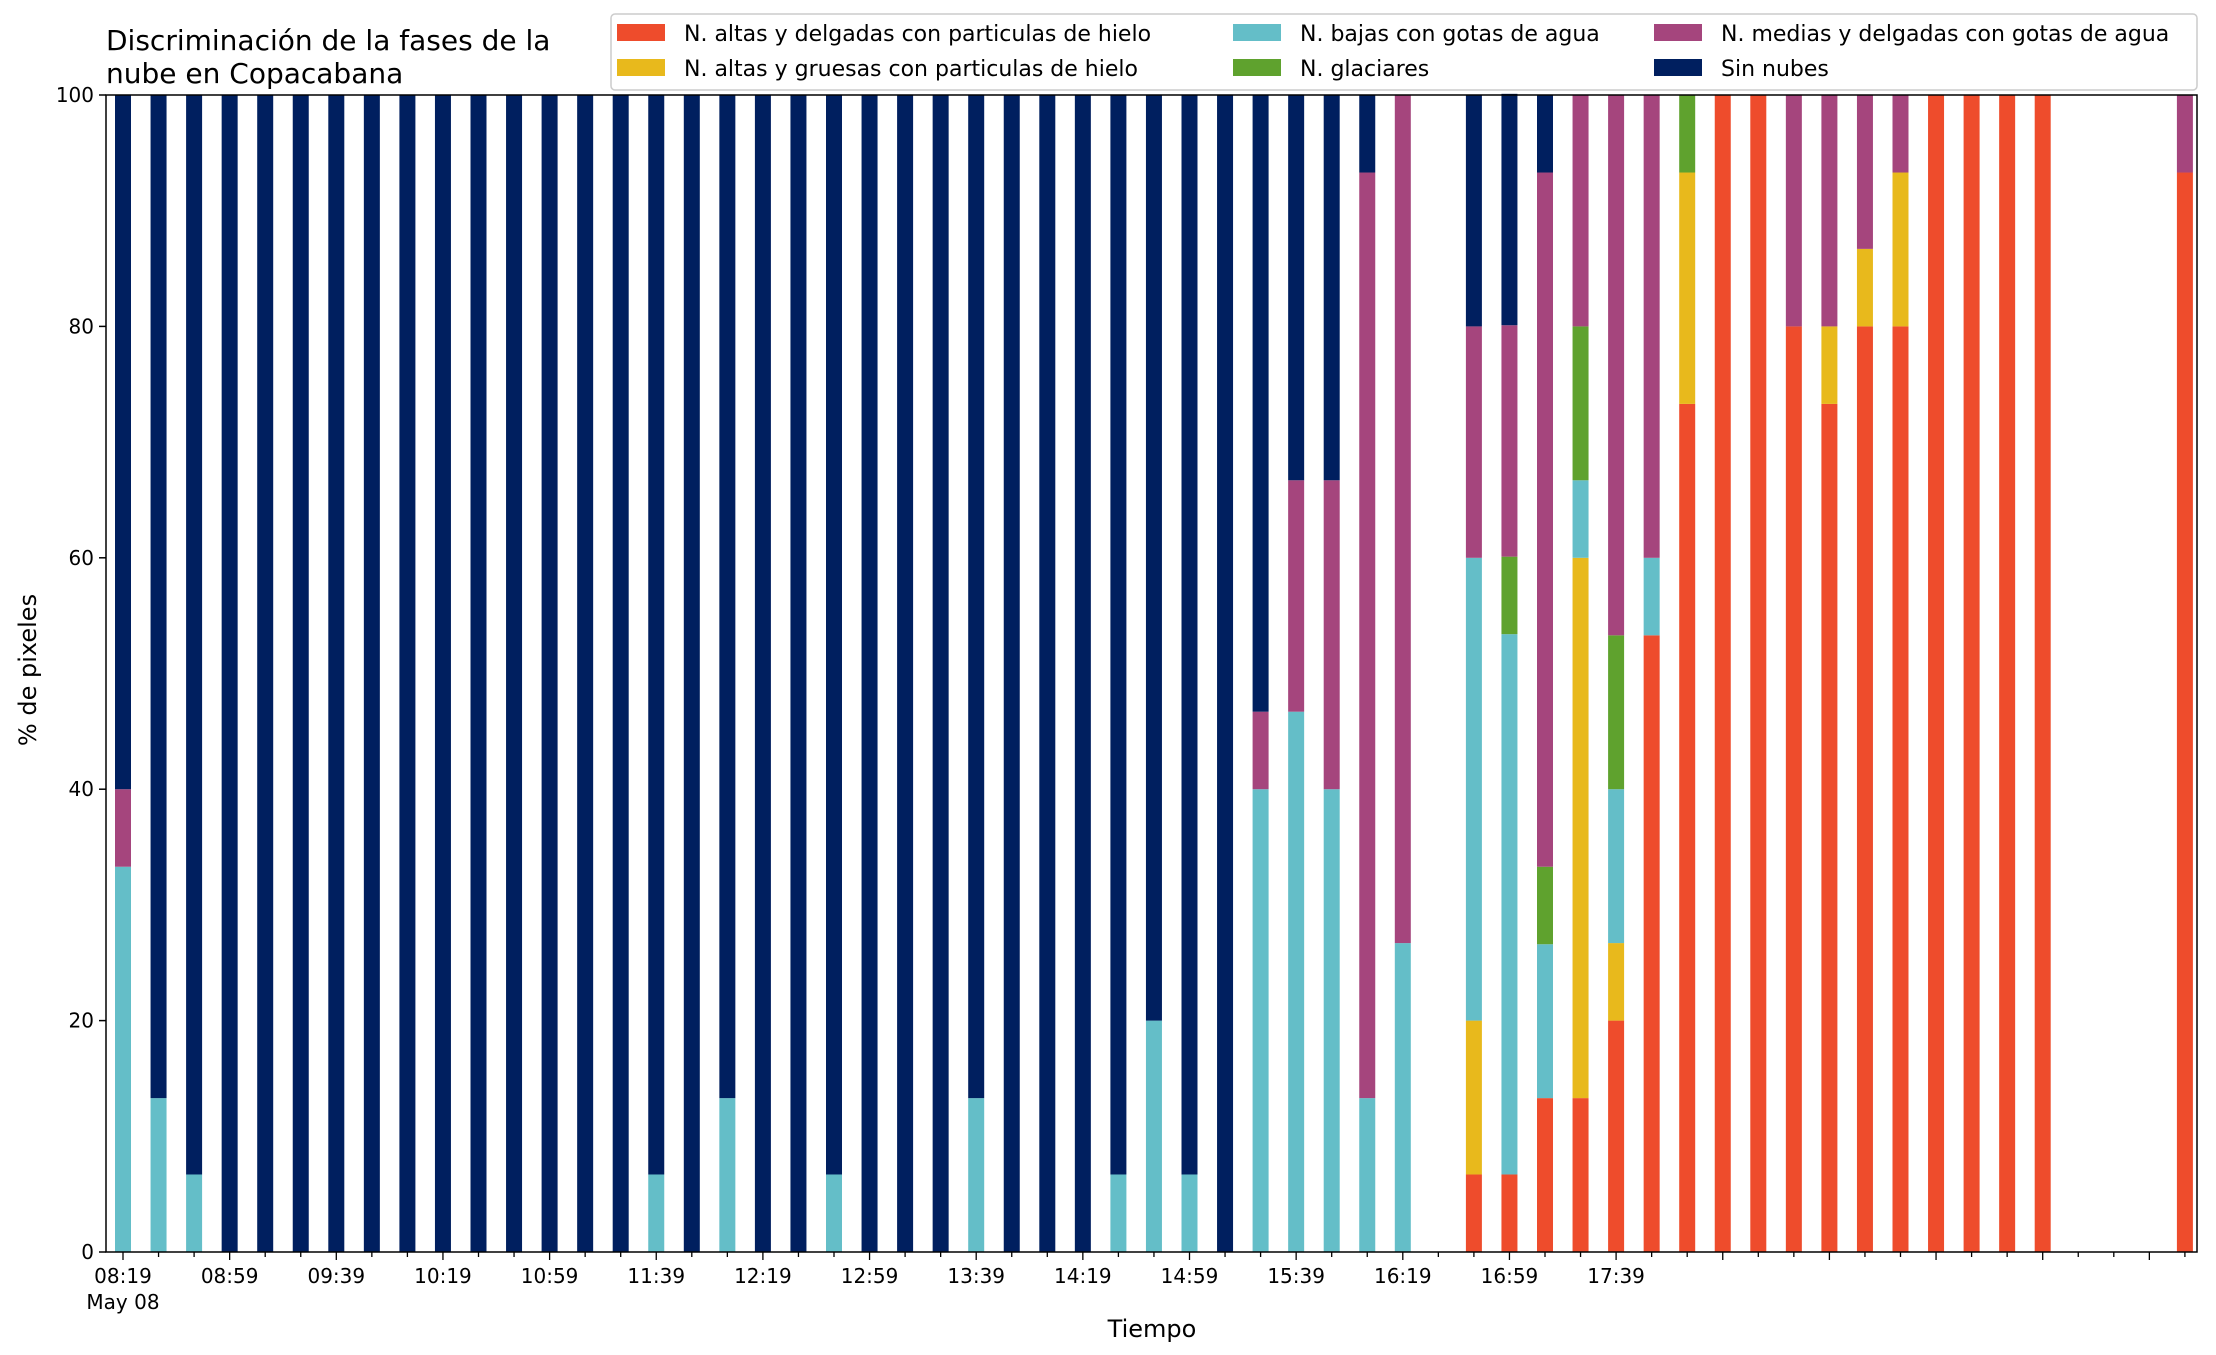  Describe the element at coordinates (976, 1276) in the screenshot. I see `x-tick-label: 13:39` at that location.